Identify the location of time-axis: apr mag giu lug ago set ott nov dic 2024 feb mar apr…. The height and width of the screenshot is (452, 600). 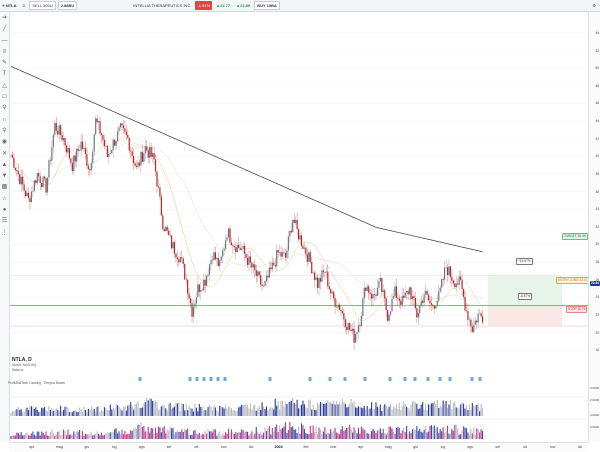
(299, 447).